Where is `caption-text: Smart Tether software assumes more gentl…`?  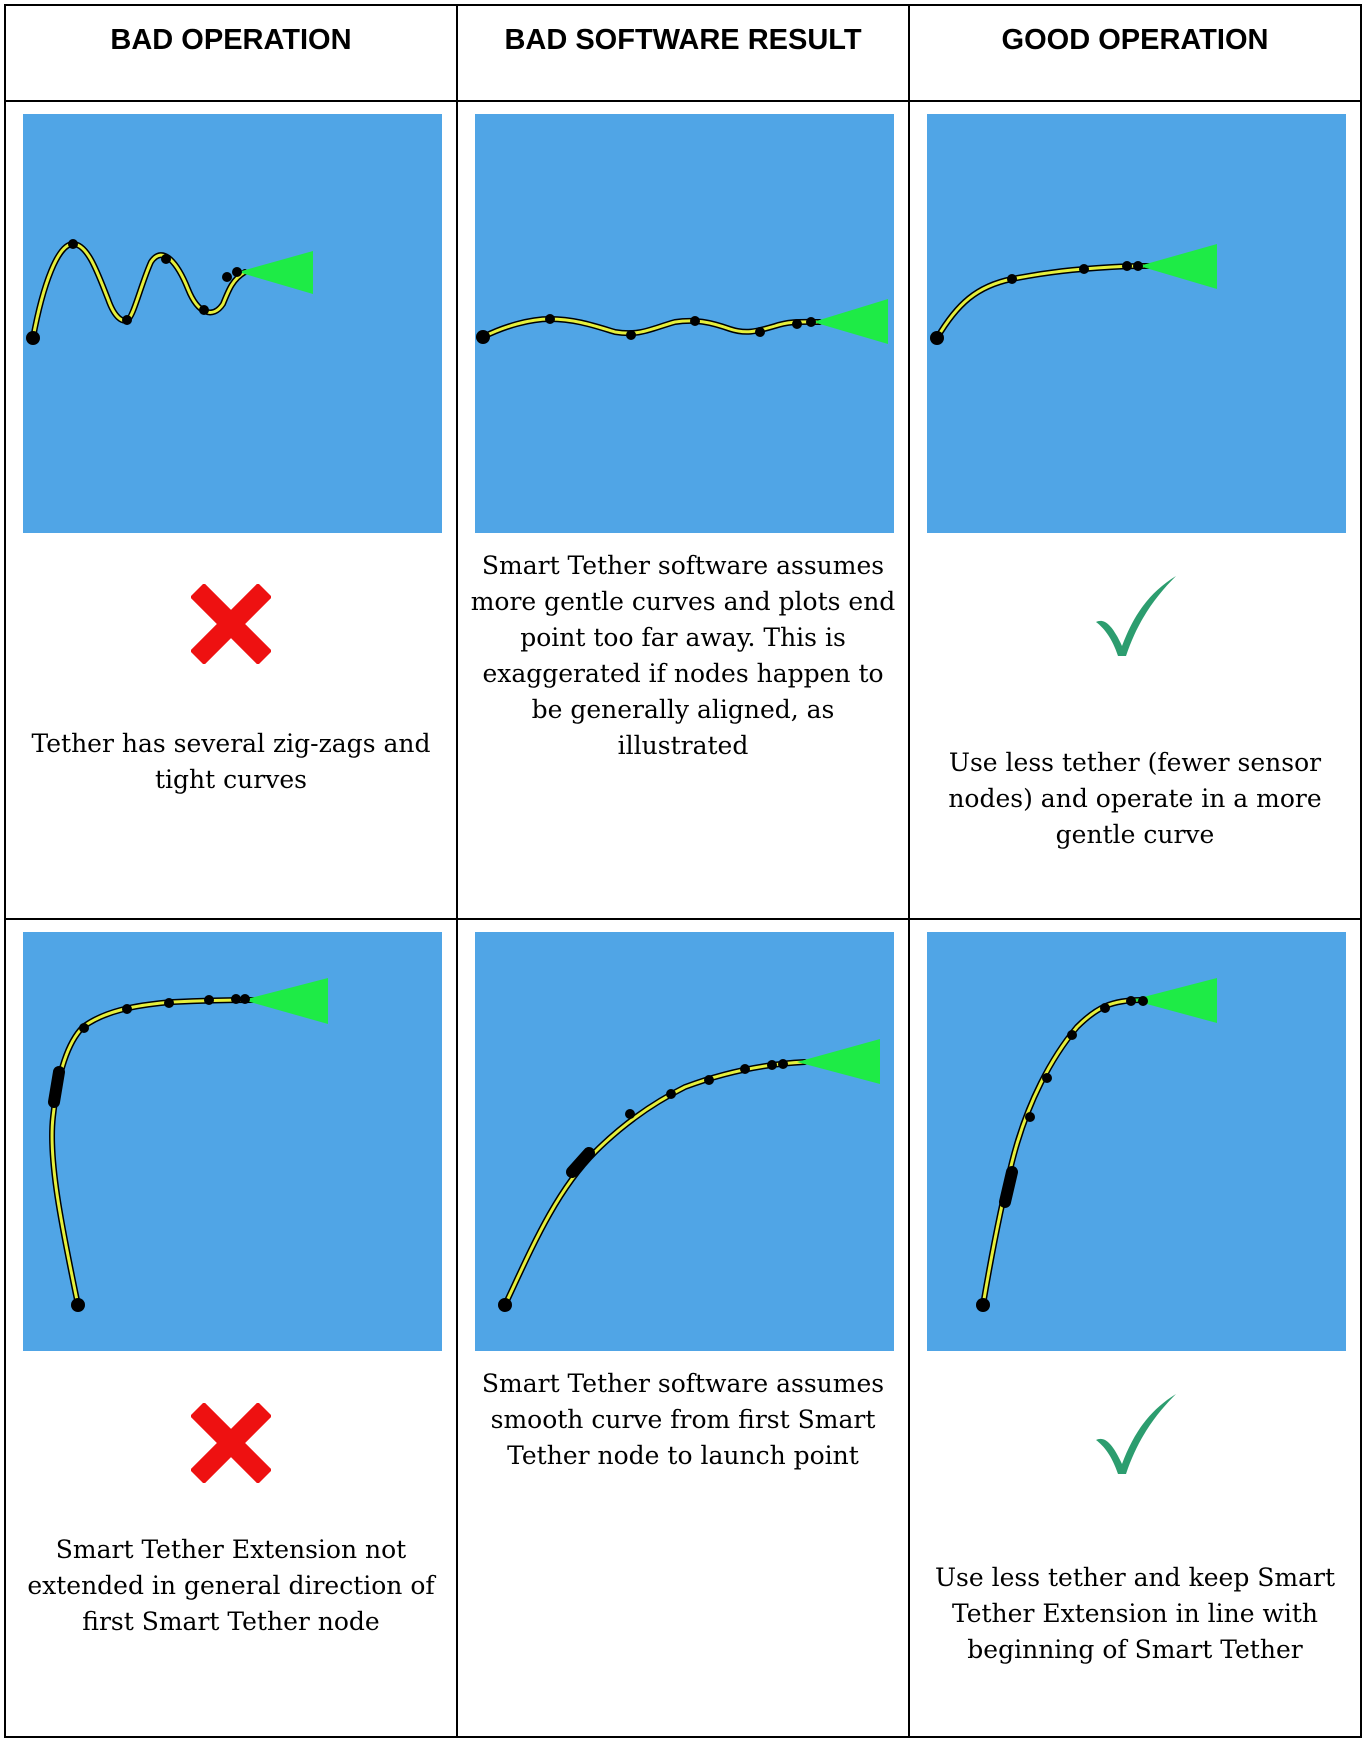 caption-text: Smart Tether software assumes more gentl… is located at coordinates (683, 655).